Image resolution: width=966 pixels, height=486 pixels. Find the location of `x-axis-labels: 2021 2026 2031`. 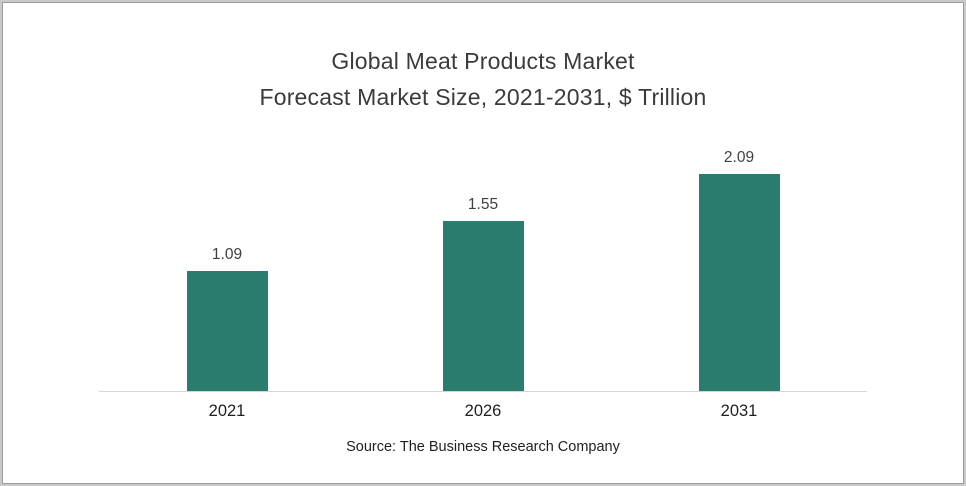

x-axis-labels: 2021 2026 2031 is located at coordinates (483, 411).